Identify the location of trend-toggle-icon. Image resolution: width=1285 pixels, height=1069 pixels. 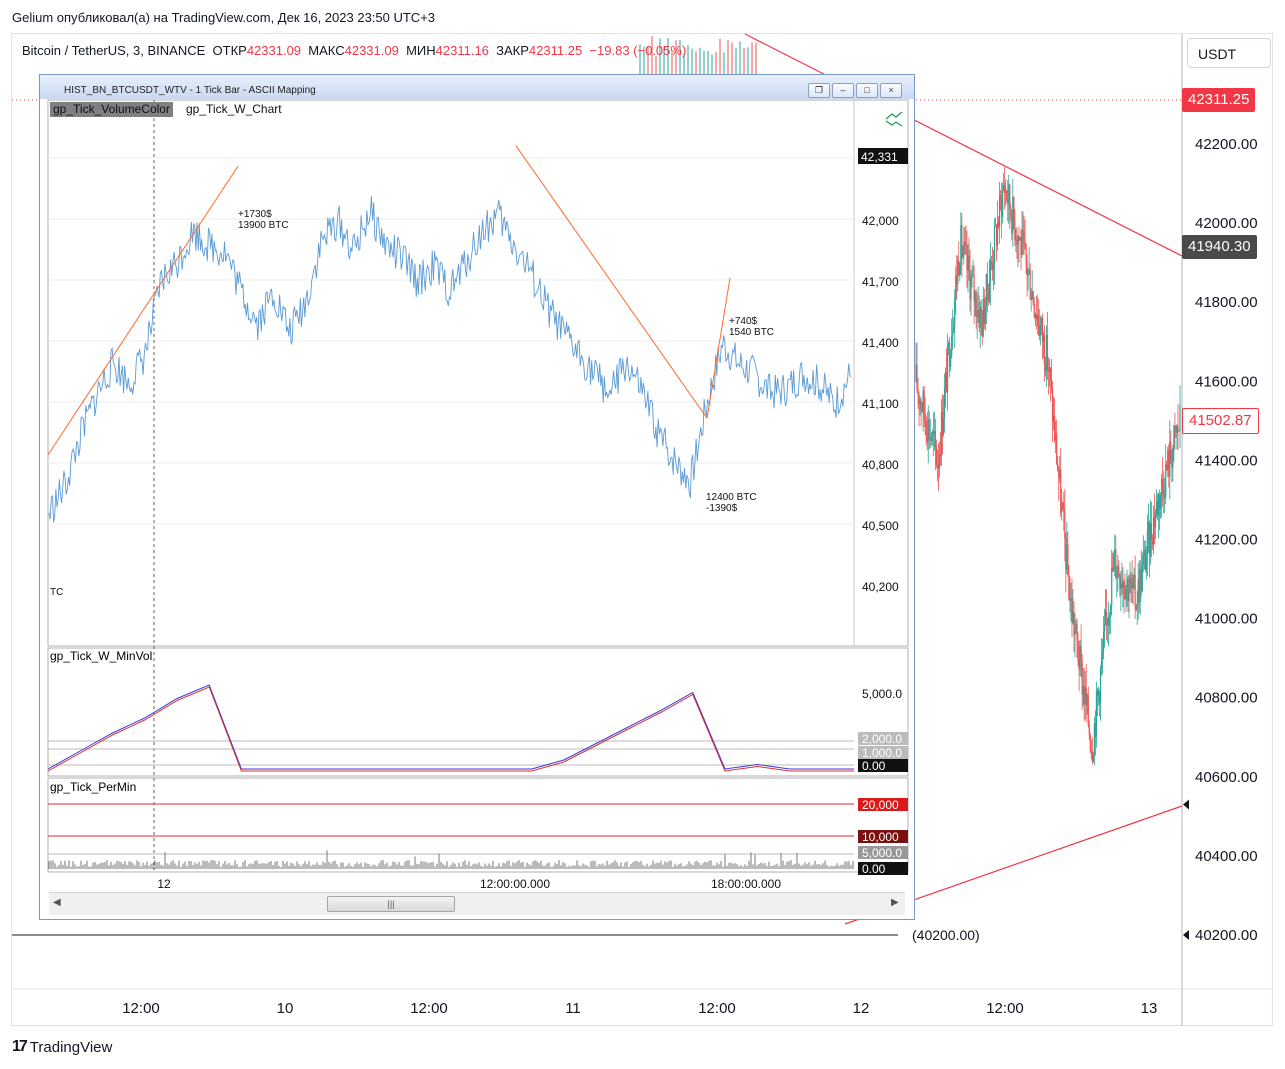
(894, 119).